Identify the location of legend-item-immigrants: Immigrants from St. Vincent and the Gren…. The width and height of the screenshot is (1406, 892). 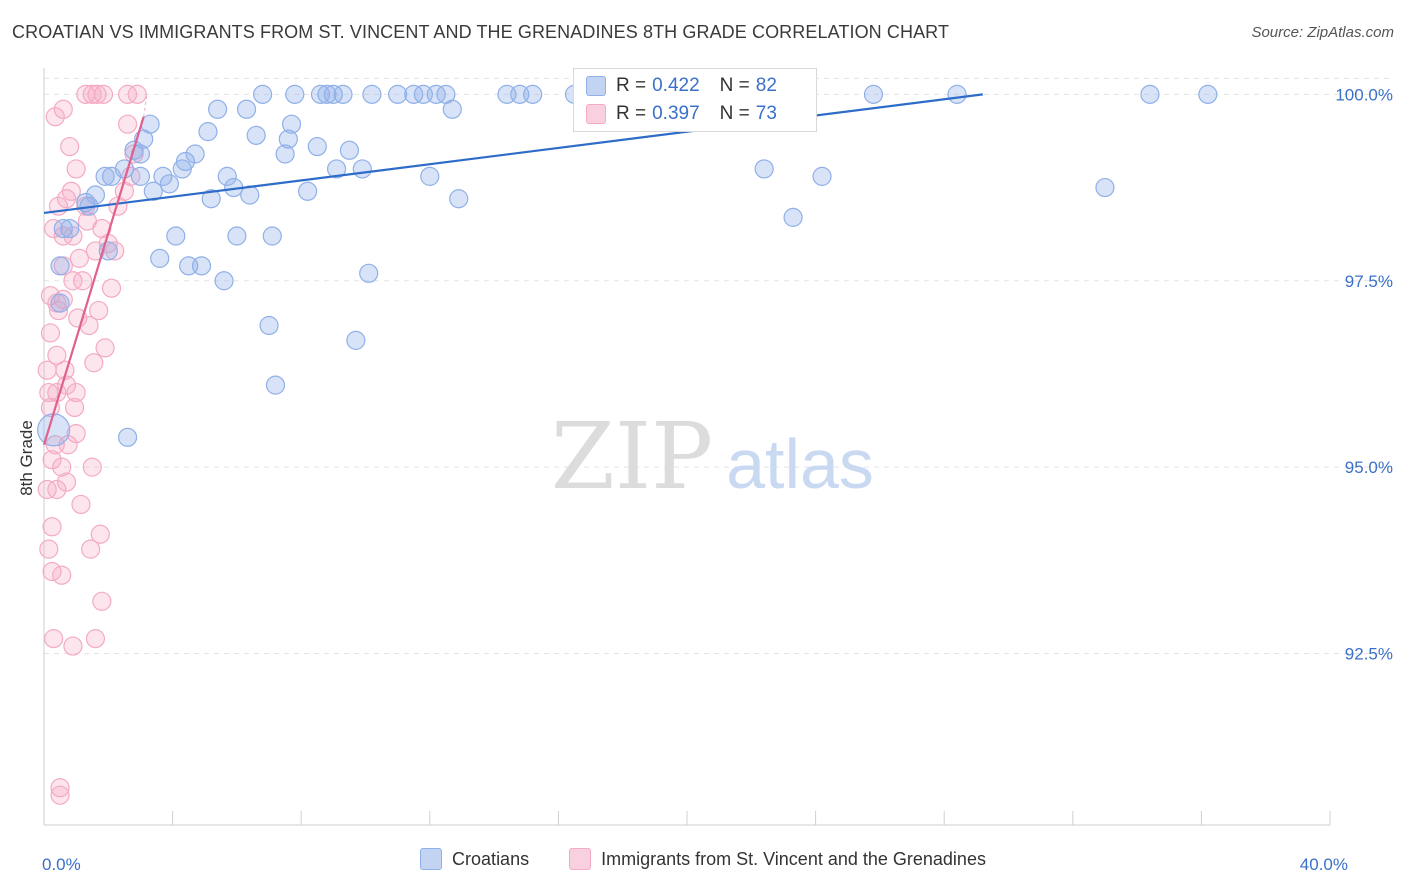
(777, 859).